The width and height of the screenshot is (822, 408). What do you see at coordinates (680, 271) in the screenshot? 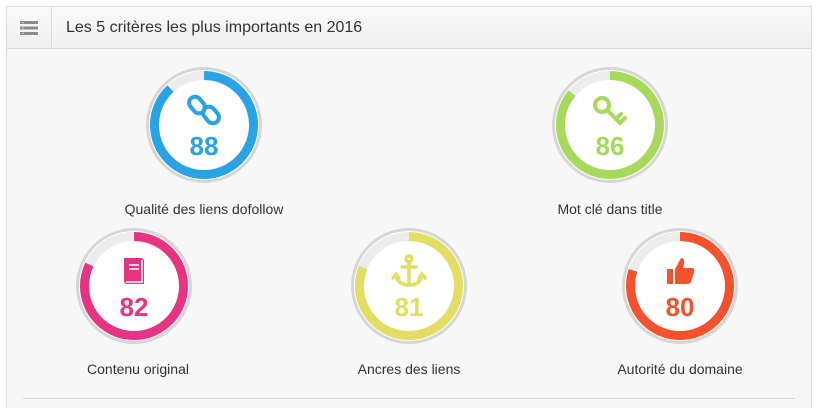
I see `thumbs-up-icon` at bounding box center [680, 271].